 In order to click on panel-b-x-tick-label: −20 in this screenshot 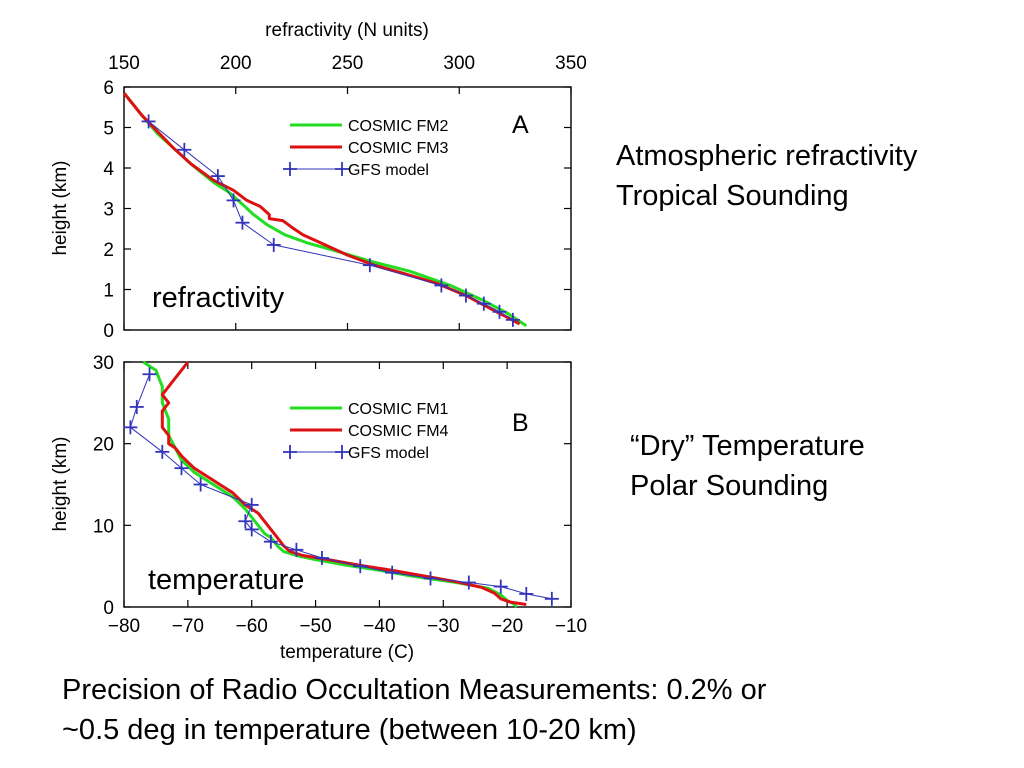, I will do `click(507, 626)`.